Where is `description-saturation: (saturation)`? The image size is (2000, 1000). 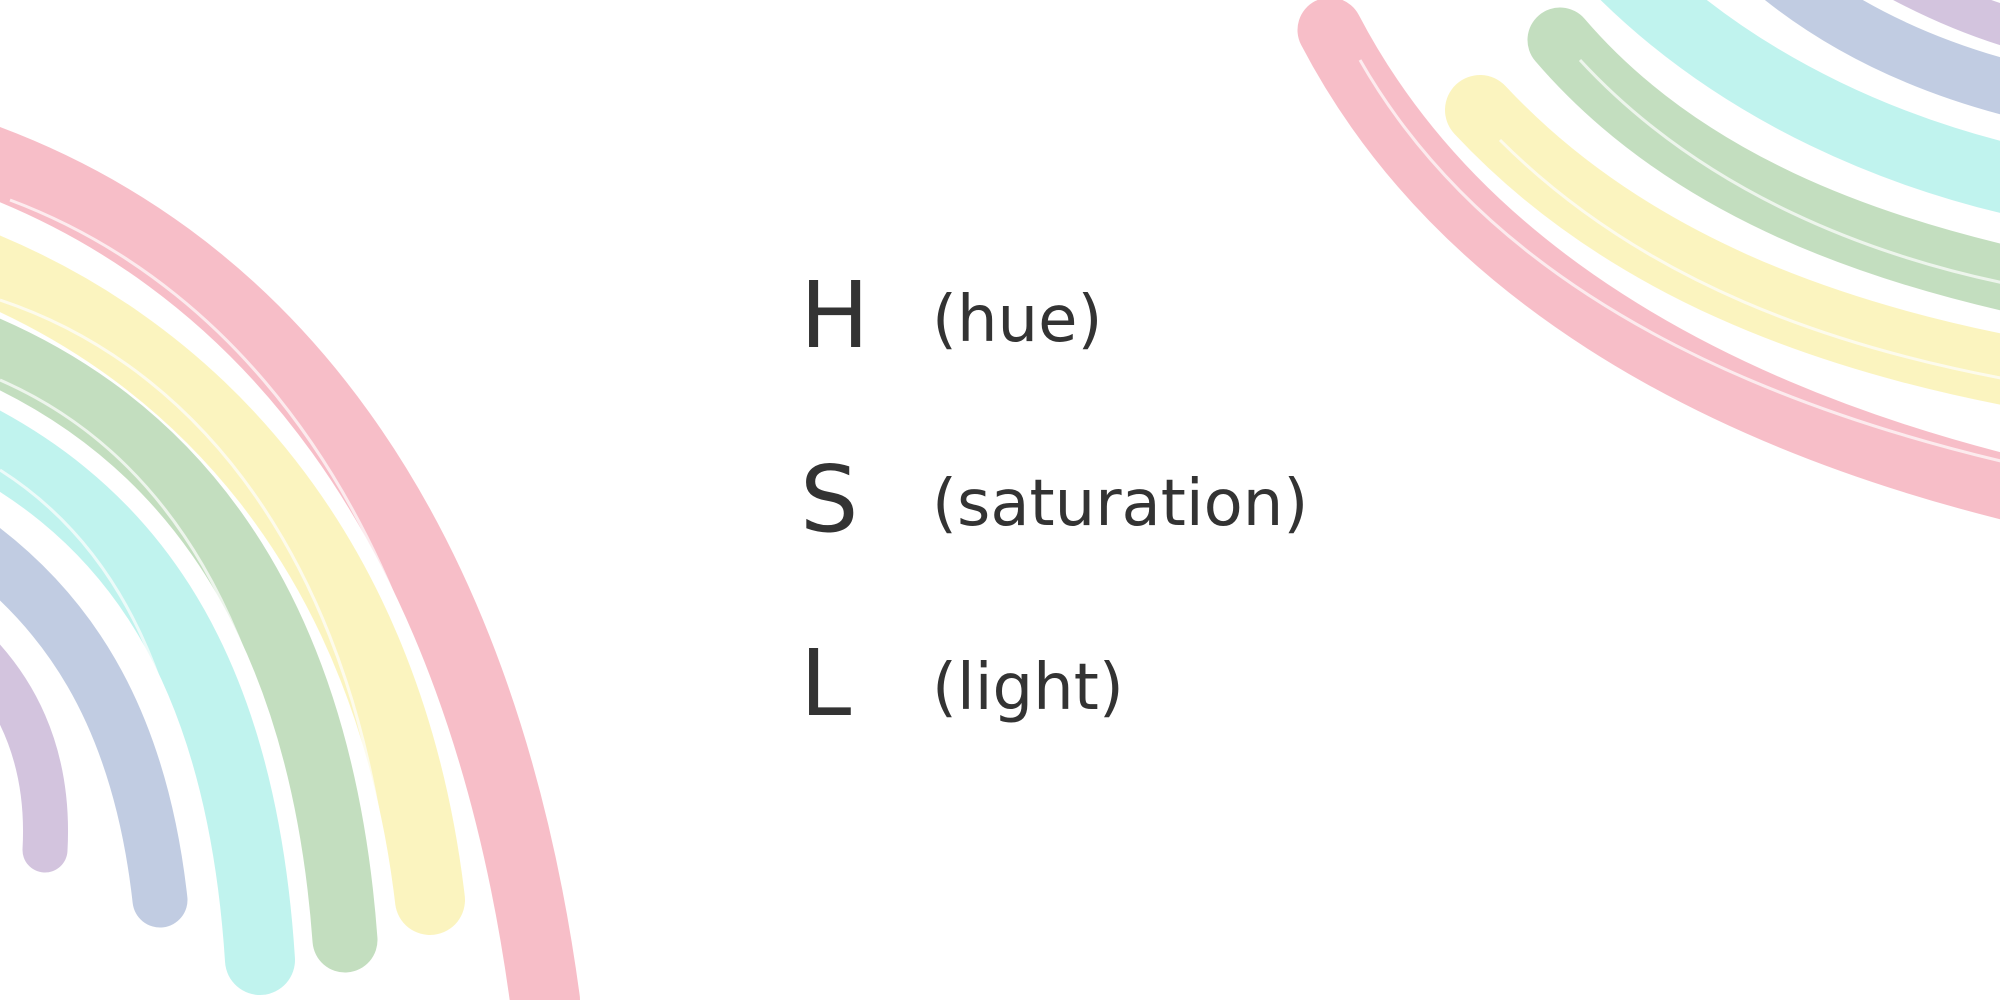 description-saturation: (saturation) is located at coordinates (1120, 504).